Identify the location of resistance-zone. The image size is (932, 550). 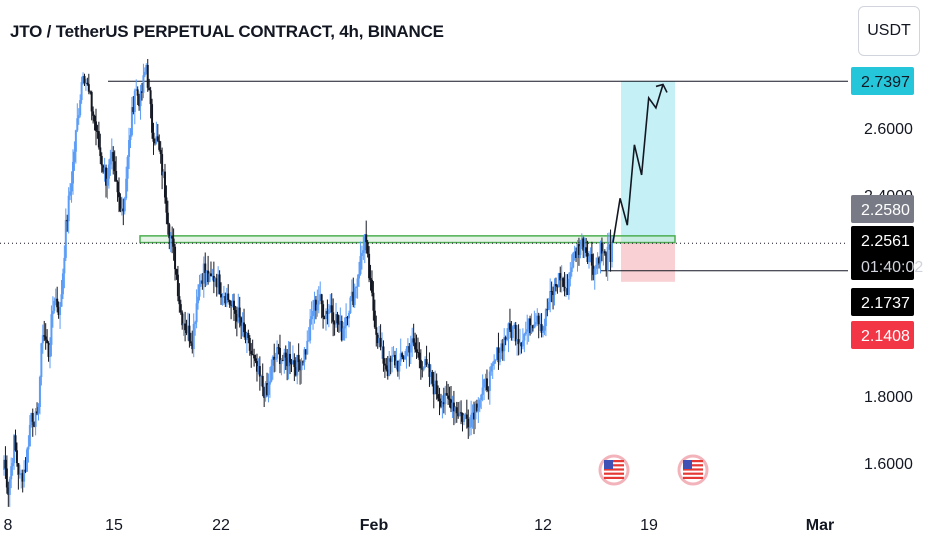
(407, 239).